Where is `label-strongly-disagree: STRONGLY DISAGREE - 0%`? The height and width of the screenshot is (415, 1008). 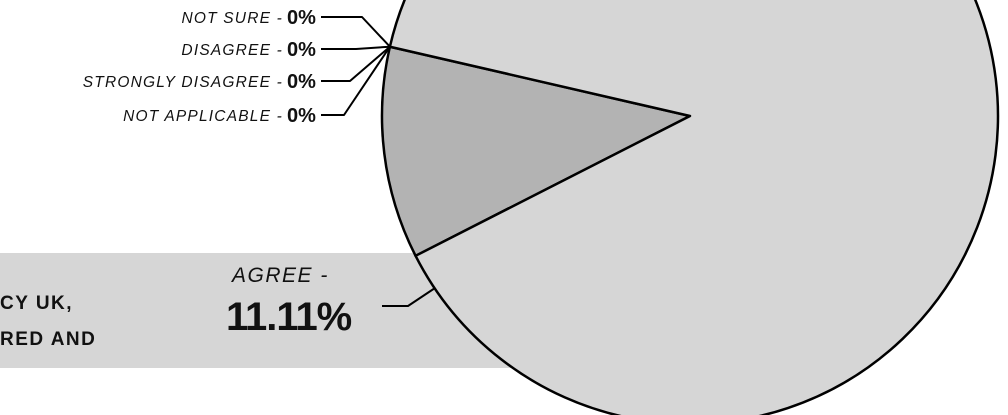
label-strongly-disagree: STRONGLY DISAGREE - 0% is located at coordinates (199, 82).